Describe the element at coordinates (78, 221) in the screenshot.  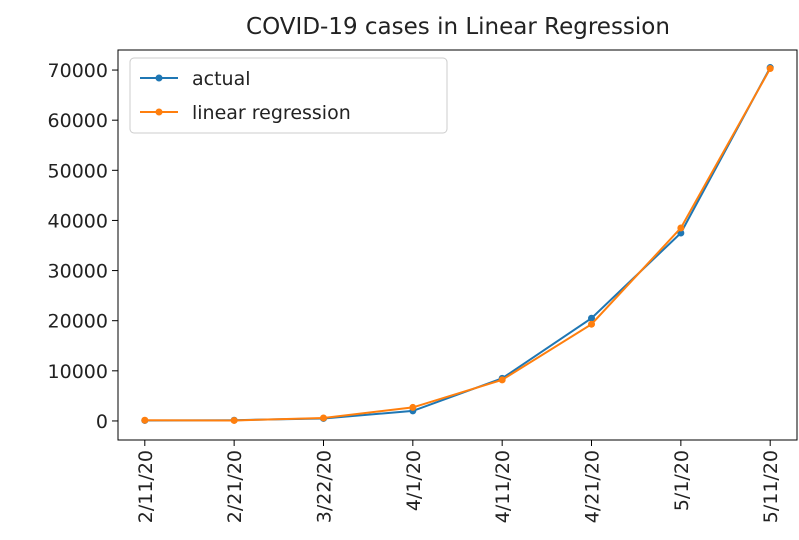
I see `y-tick-label: 40000` at that location.